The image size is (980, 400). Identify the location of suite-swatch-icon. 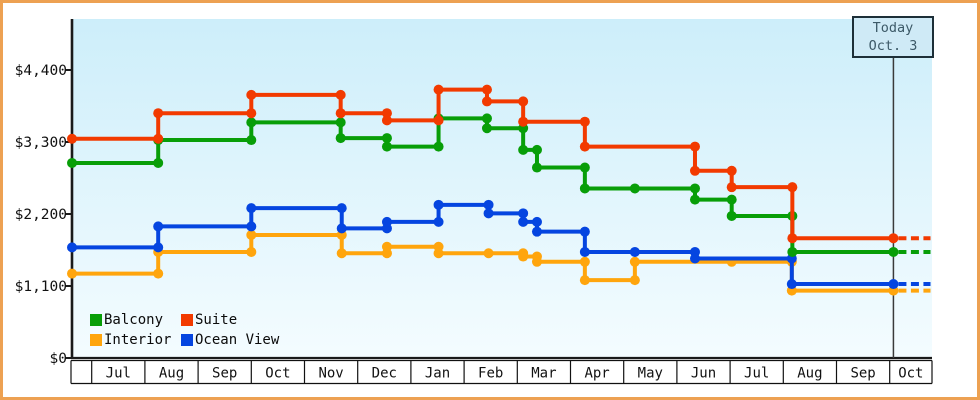
(187, 320).